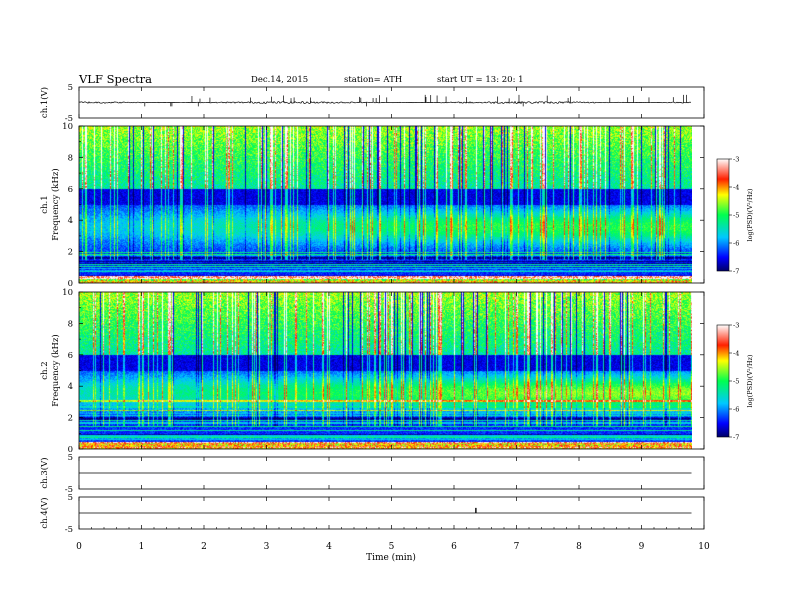 The image size is (792, 612). Describe the element at coordinates (385, 102) in the screenshot. I see `waveform-ch1-line` at that location.